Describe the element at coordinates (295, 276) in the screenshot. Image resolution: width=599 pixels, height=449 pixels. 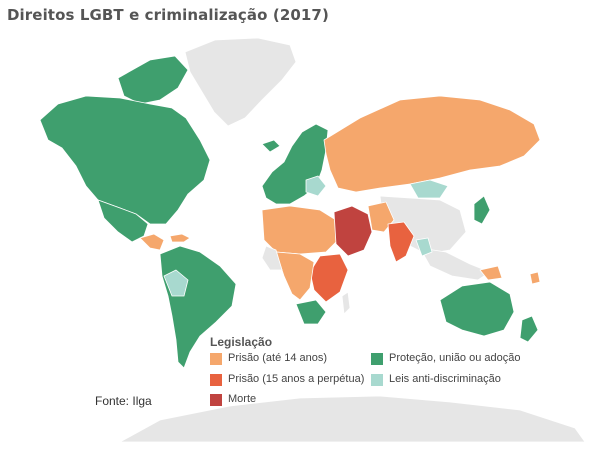
I see `region-central-africa` at that location.